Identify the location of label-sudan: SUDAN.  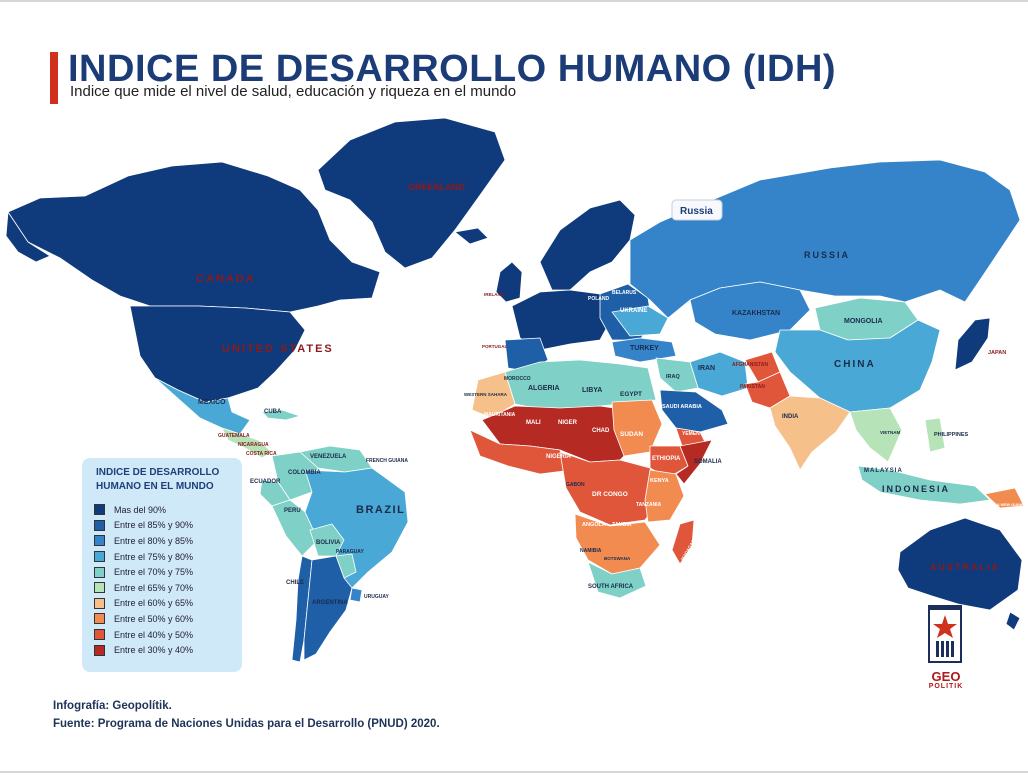
(631, 434).